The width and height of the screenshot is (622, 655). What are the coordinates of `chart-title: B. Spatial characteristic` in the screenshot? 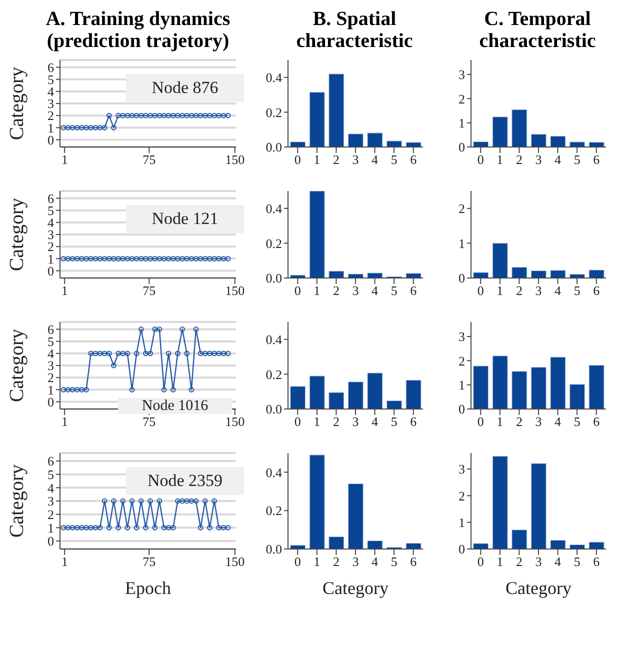 It's located at (354, 30).